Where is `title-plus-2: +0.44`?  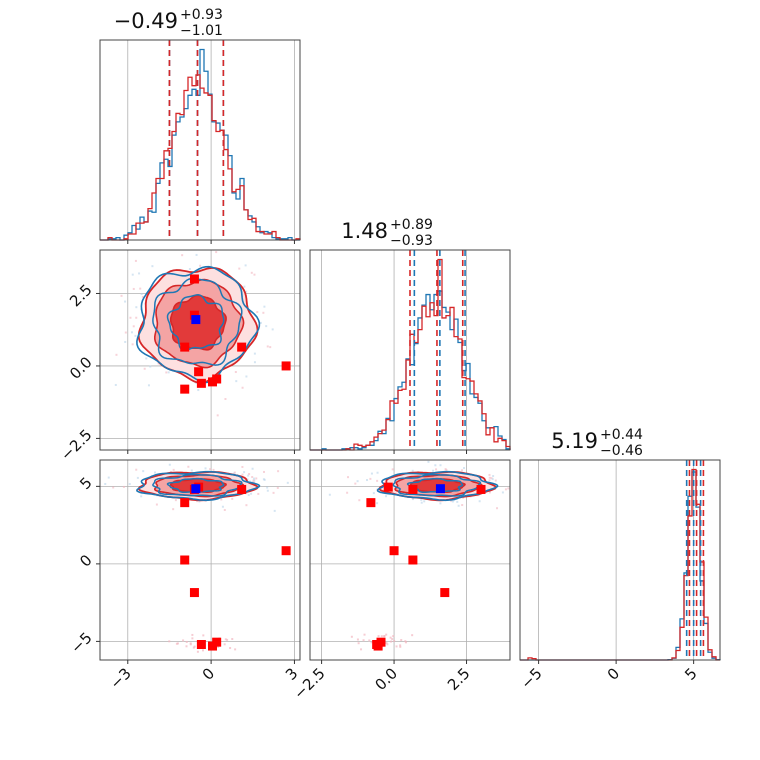
title-plus-2: +0.44 is located at coordinates (621, 435).